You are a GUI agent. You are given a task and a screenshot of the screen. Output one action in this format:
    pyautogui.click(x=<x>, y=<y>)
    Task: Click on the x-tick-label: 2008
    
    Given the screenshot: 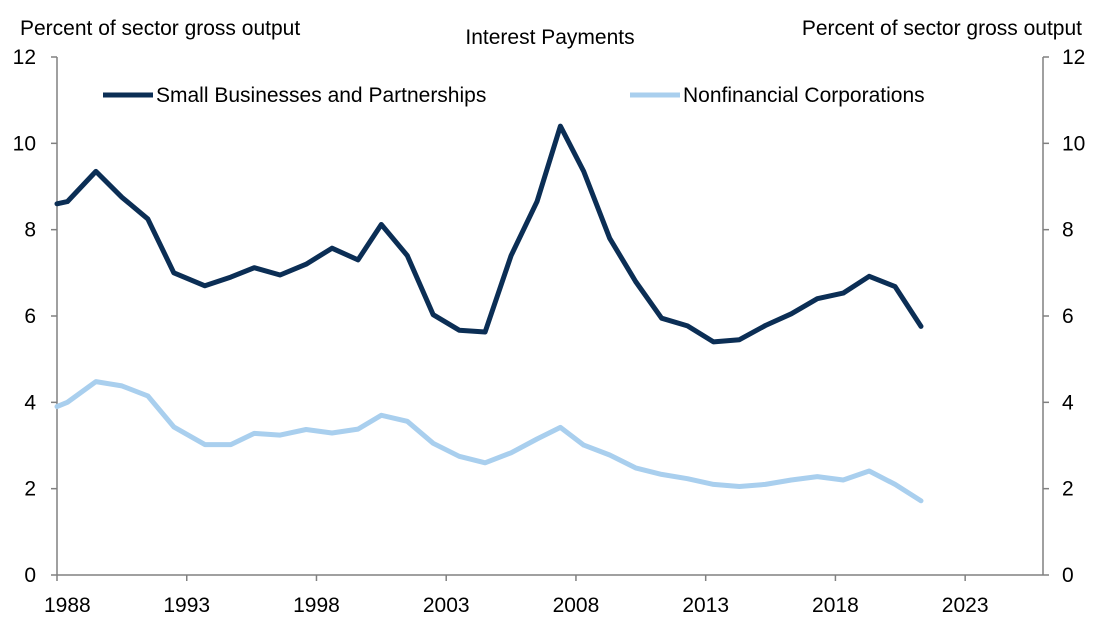 What is the action you would take?
    pyautogui.click(x=576, y=605)
    